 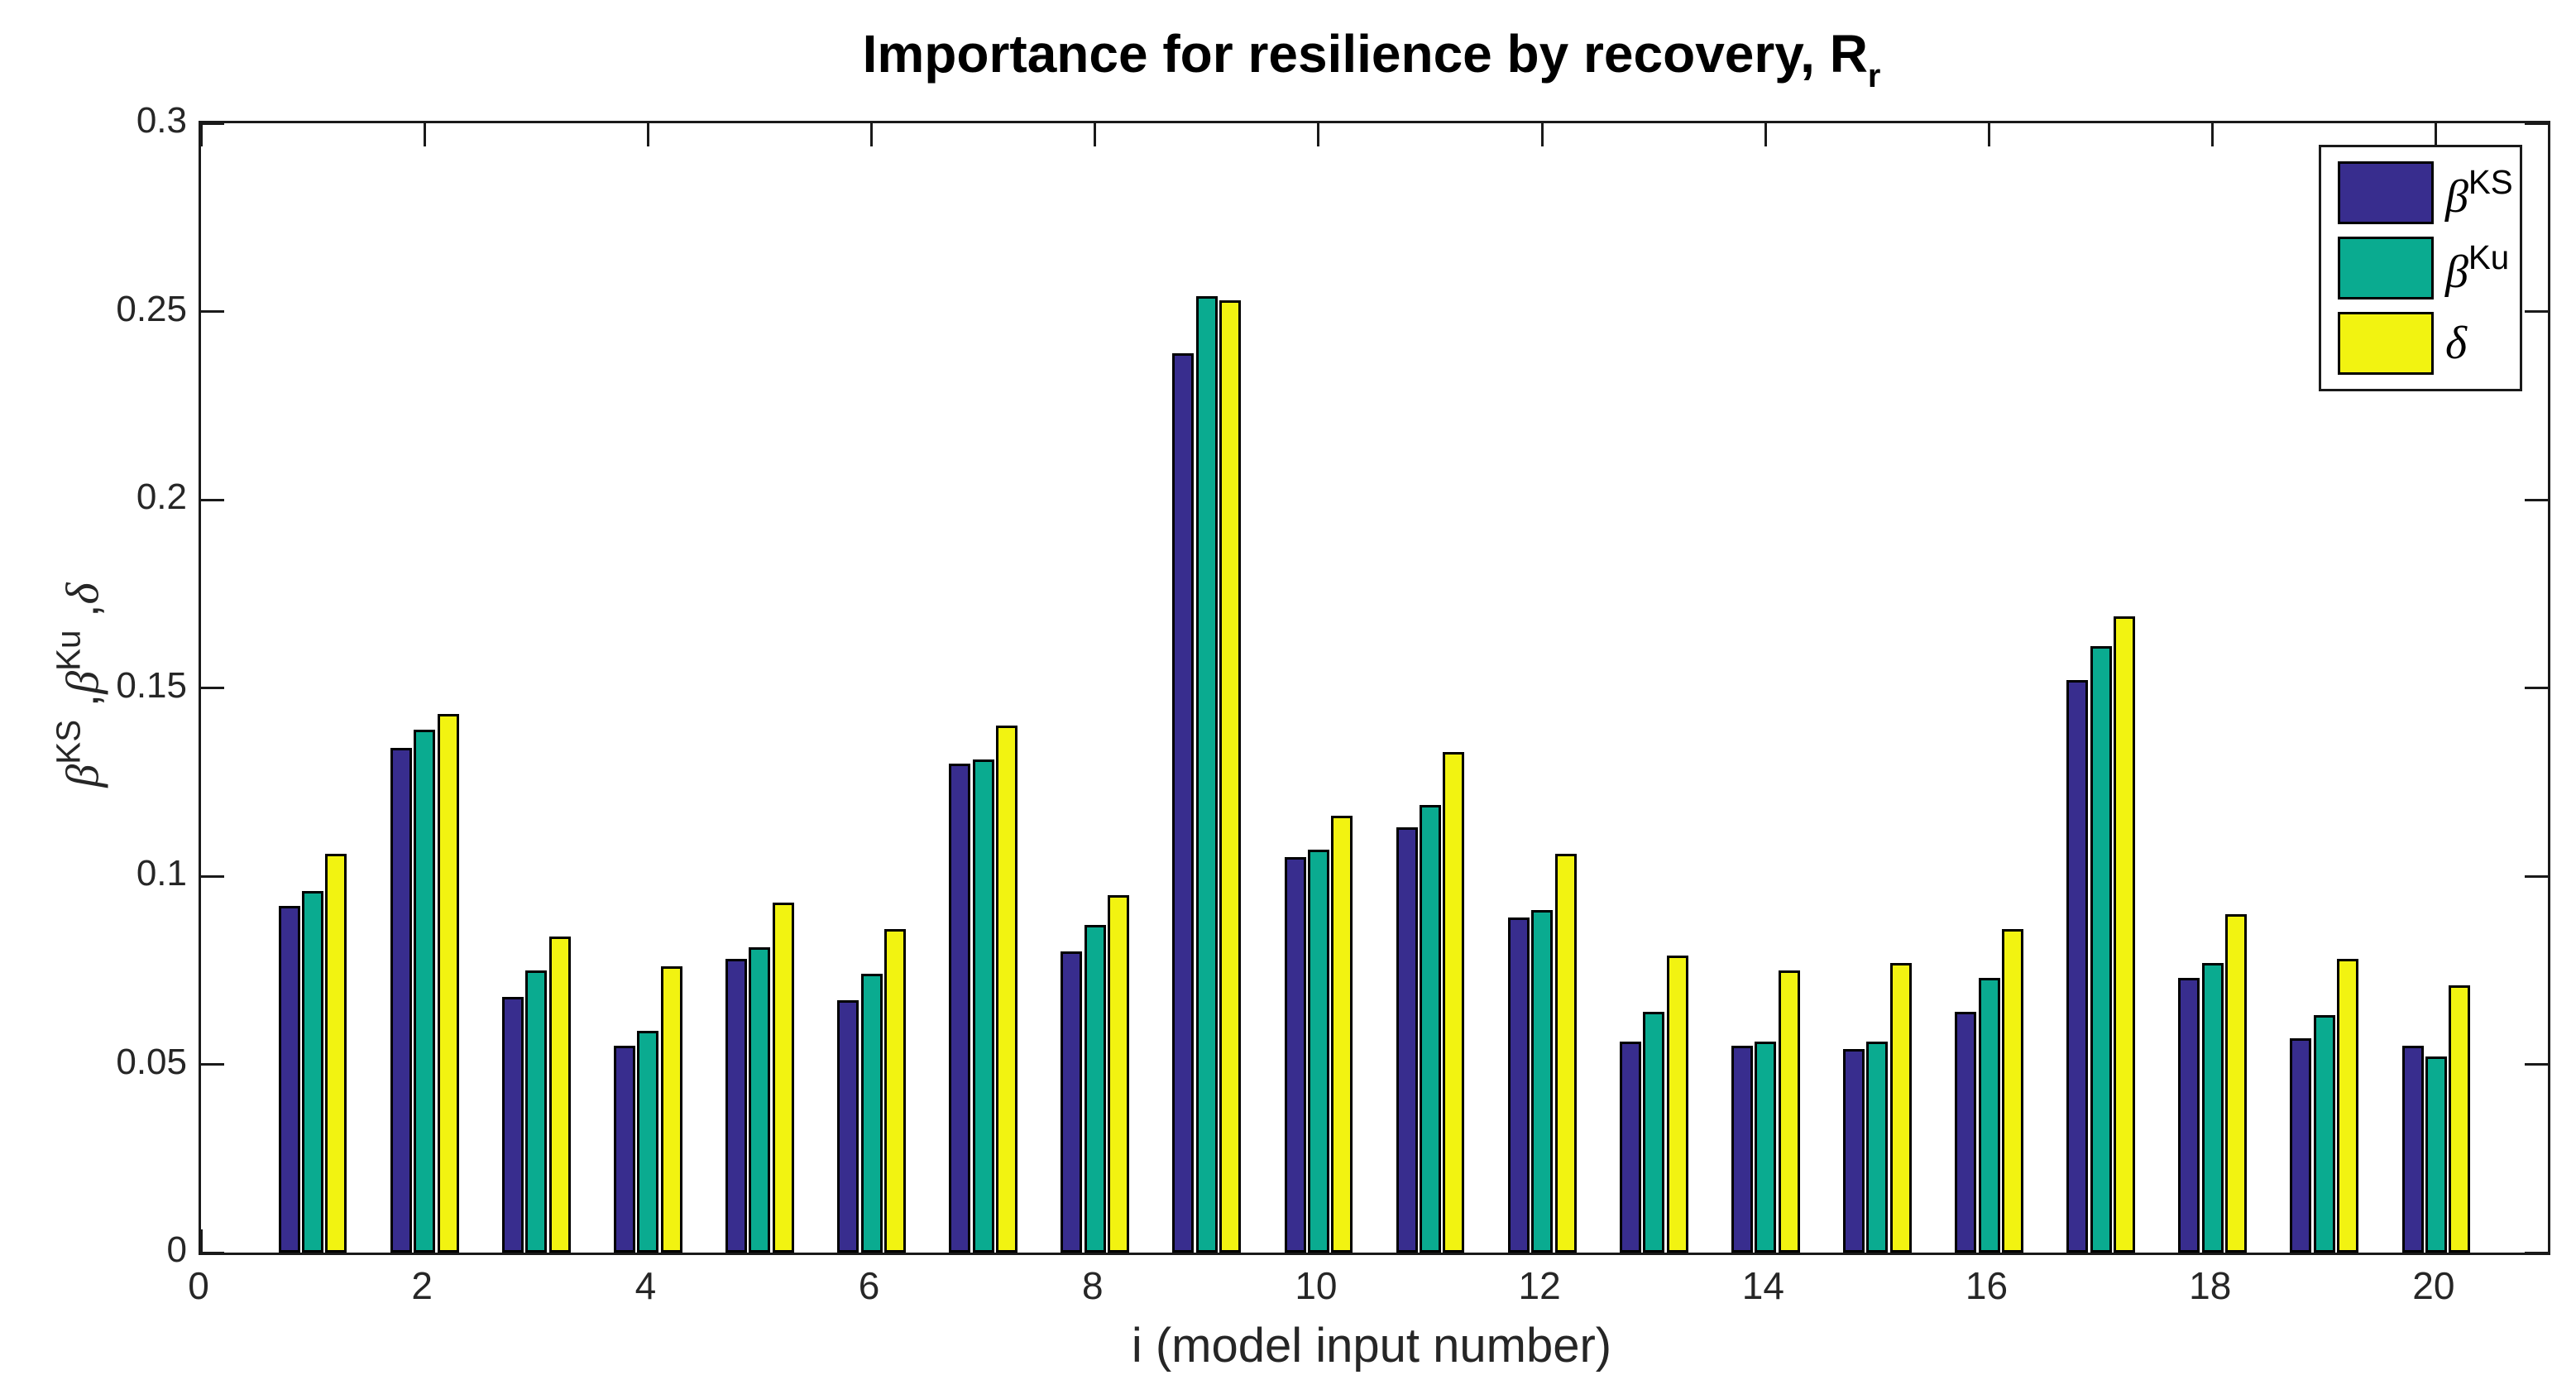 What do you see at coordinates (872, 1113) in the screenshot?
I see `bar-beta-ku-i6` at bounding box center [872, 1113].